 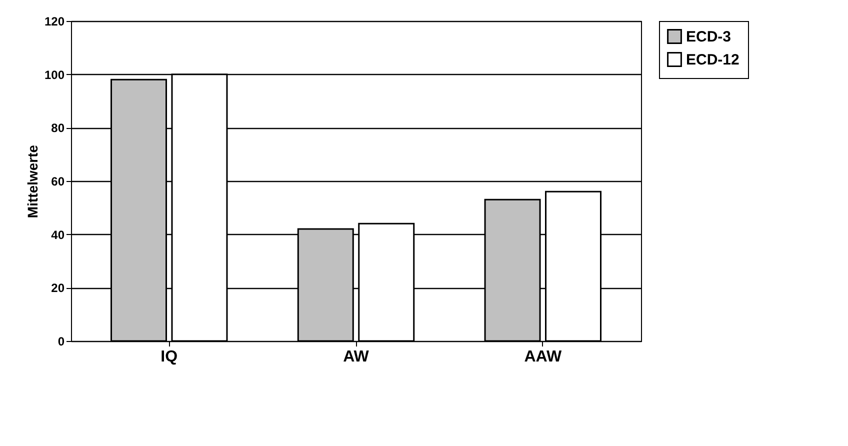 I want to click on y-tick-label: 60, so click(x=58, y=181).